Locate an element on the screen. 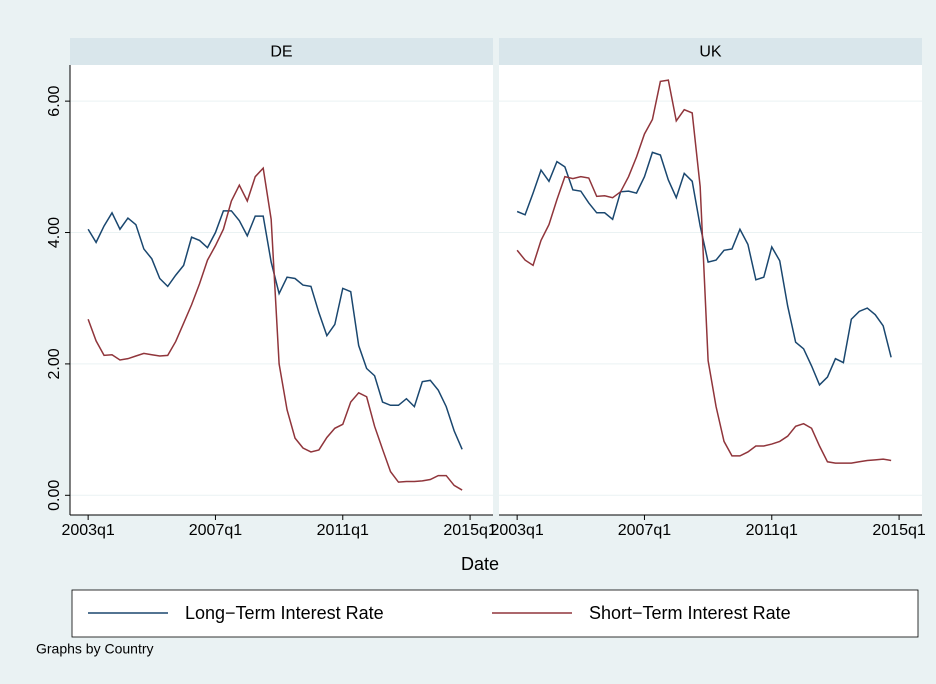 This screenshot has height=684, width=936. y-tick-label: 2.00 is located at coordinates (54, 363).